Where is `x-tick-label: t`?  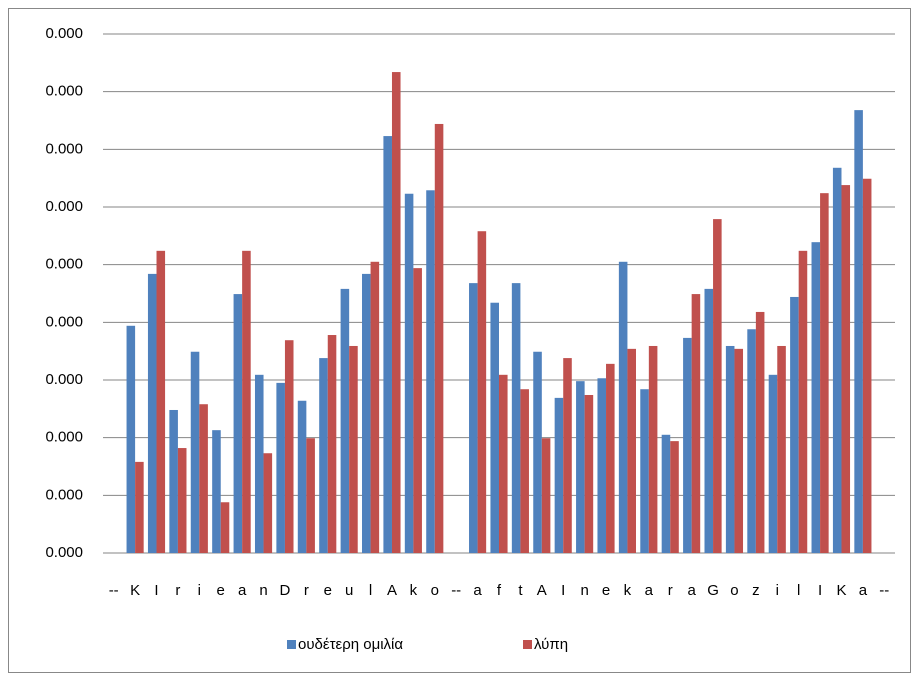 x-tick-label: t is located at coordinates (520, 590).